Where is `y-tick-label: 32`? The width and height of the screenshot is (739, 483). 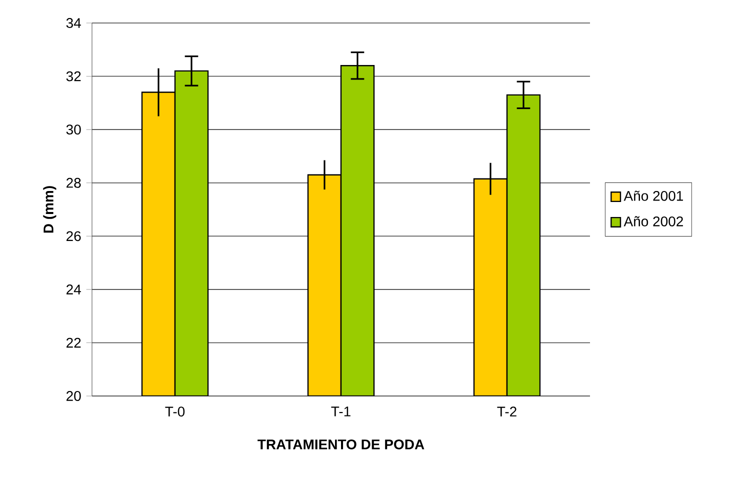
y-tick-label: 32 is located at coordinates (73, 76).